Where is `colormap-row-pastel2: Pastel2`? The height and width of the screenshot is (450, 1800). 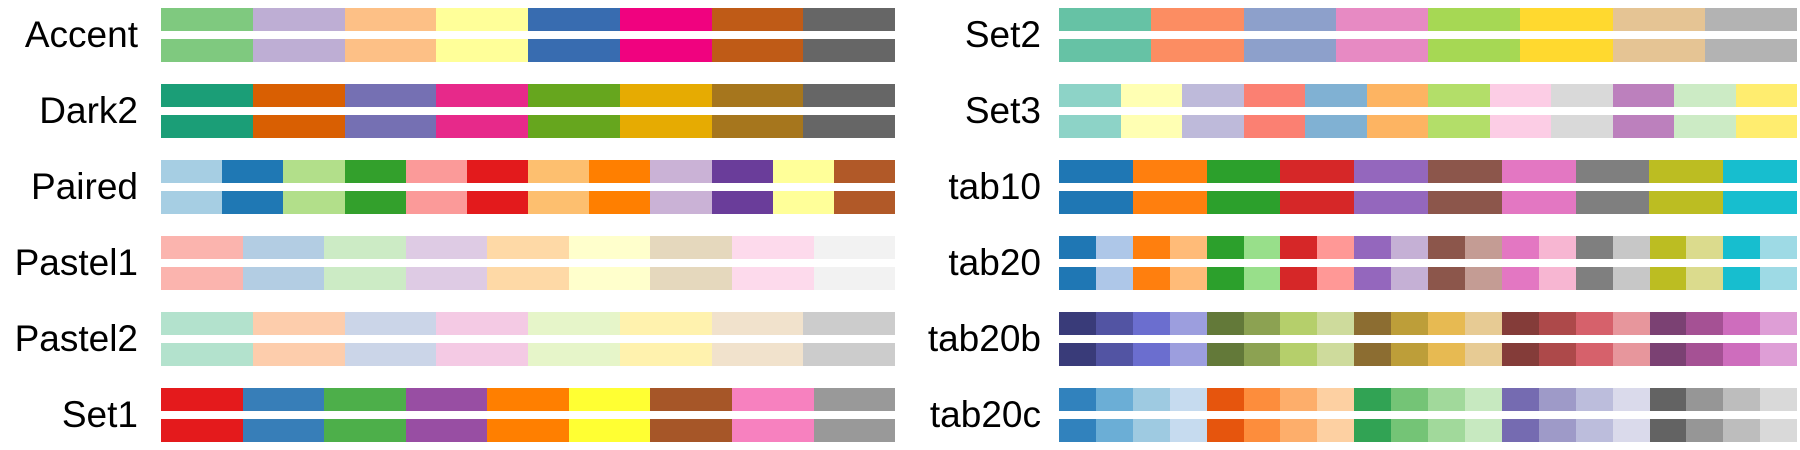
colormap-row-pastel2: Pastel2 is located at coordinates (900, 339).